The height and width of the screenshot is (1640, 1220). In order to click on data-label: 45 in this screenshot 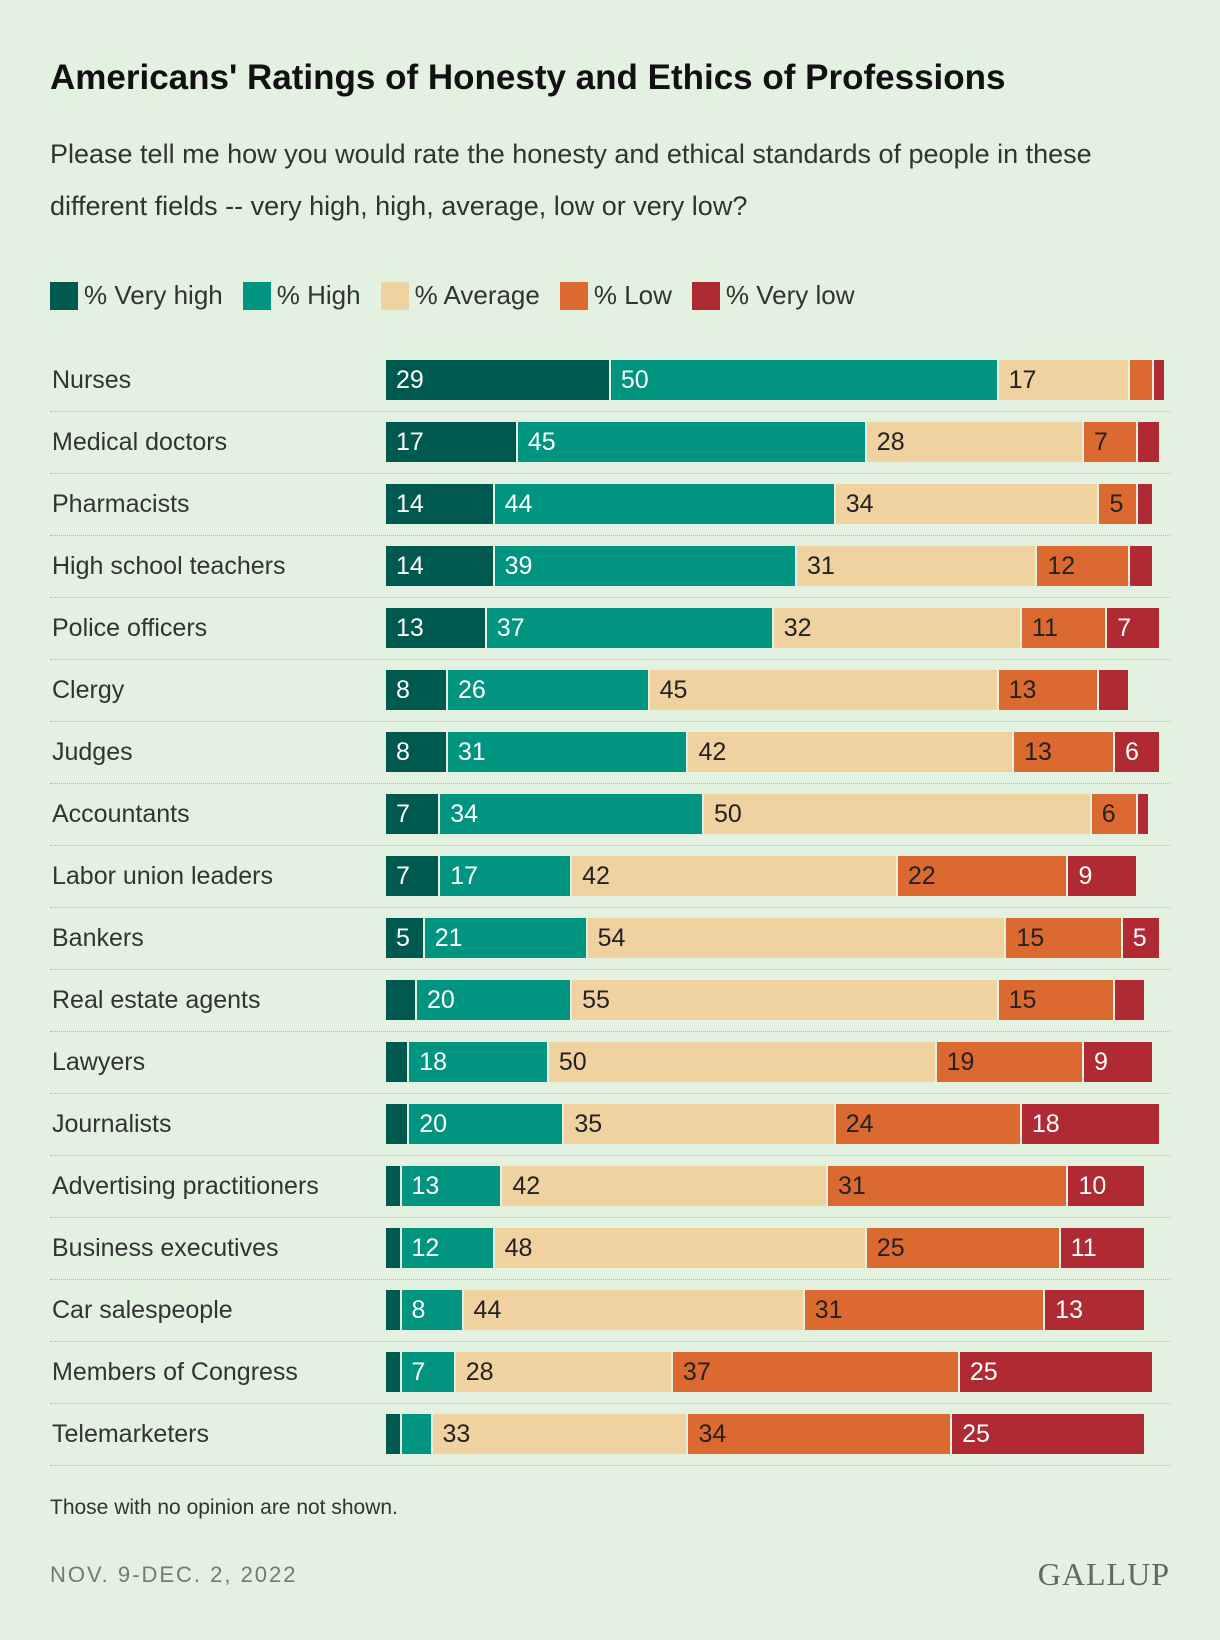, I will do `click(541, 442)`.